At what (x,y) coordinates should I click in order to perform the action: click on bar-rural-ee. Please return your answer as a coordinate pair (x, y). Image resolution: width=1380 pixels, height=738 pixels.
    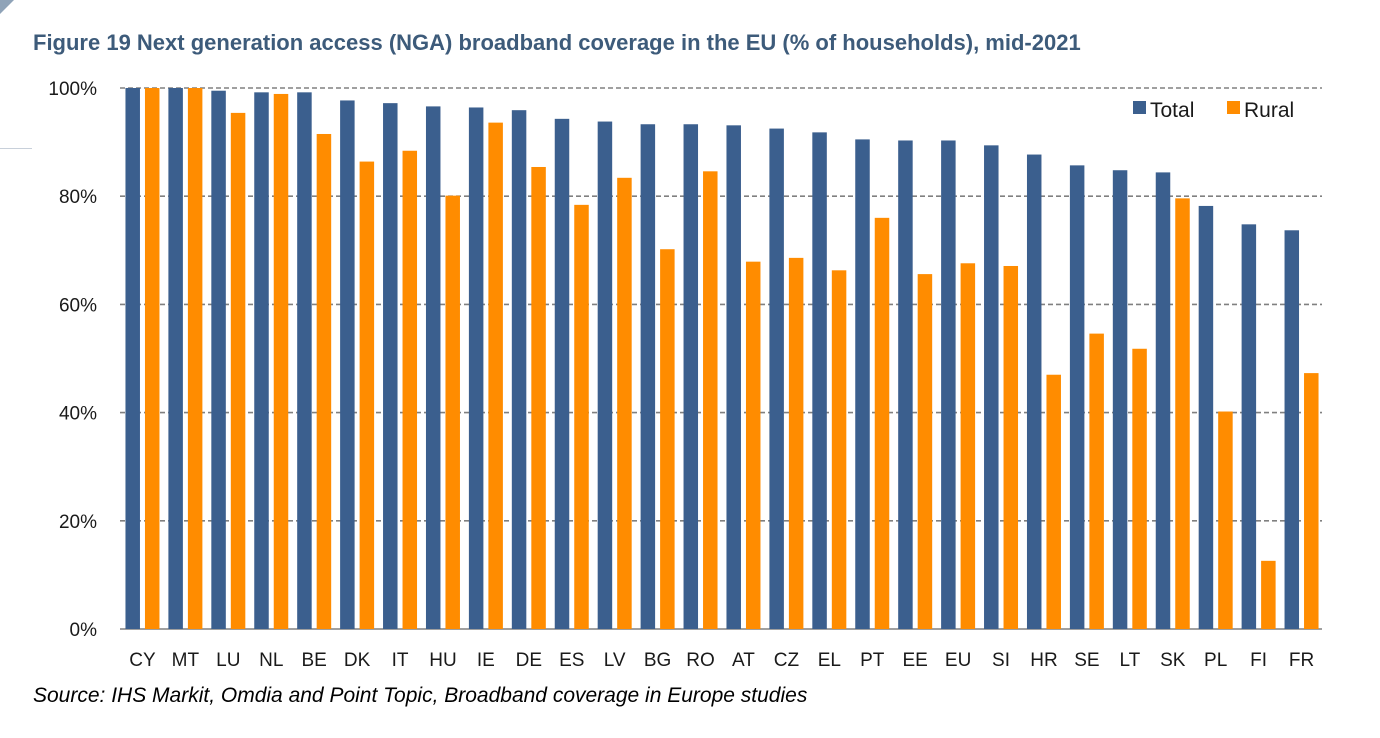
    Looking at the image, I should click on (925, 451).